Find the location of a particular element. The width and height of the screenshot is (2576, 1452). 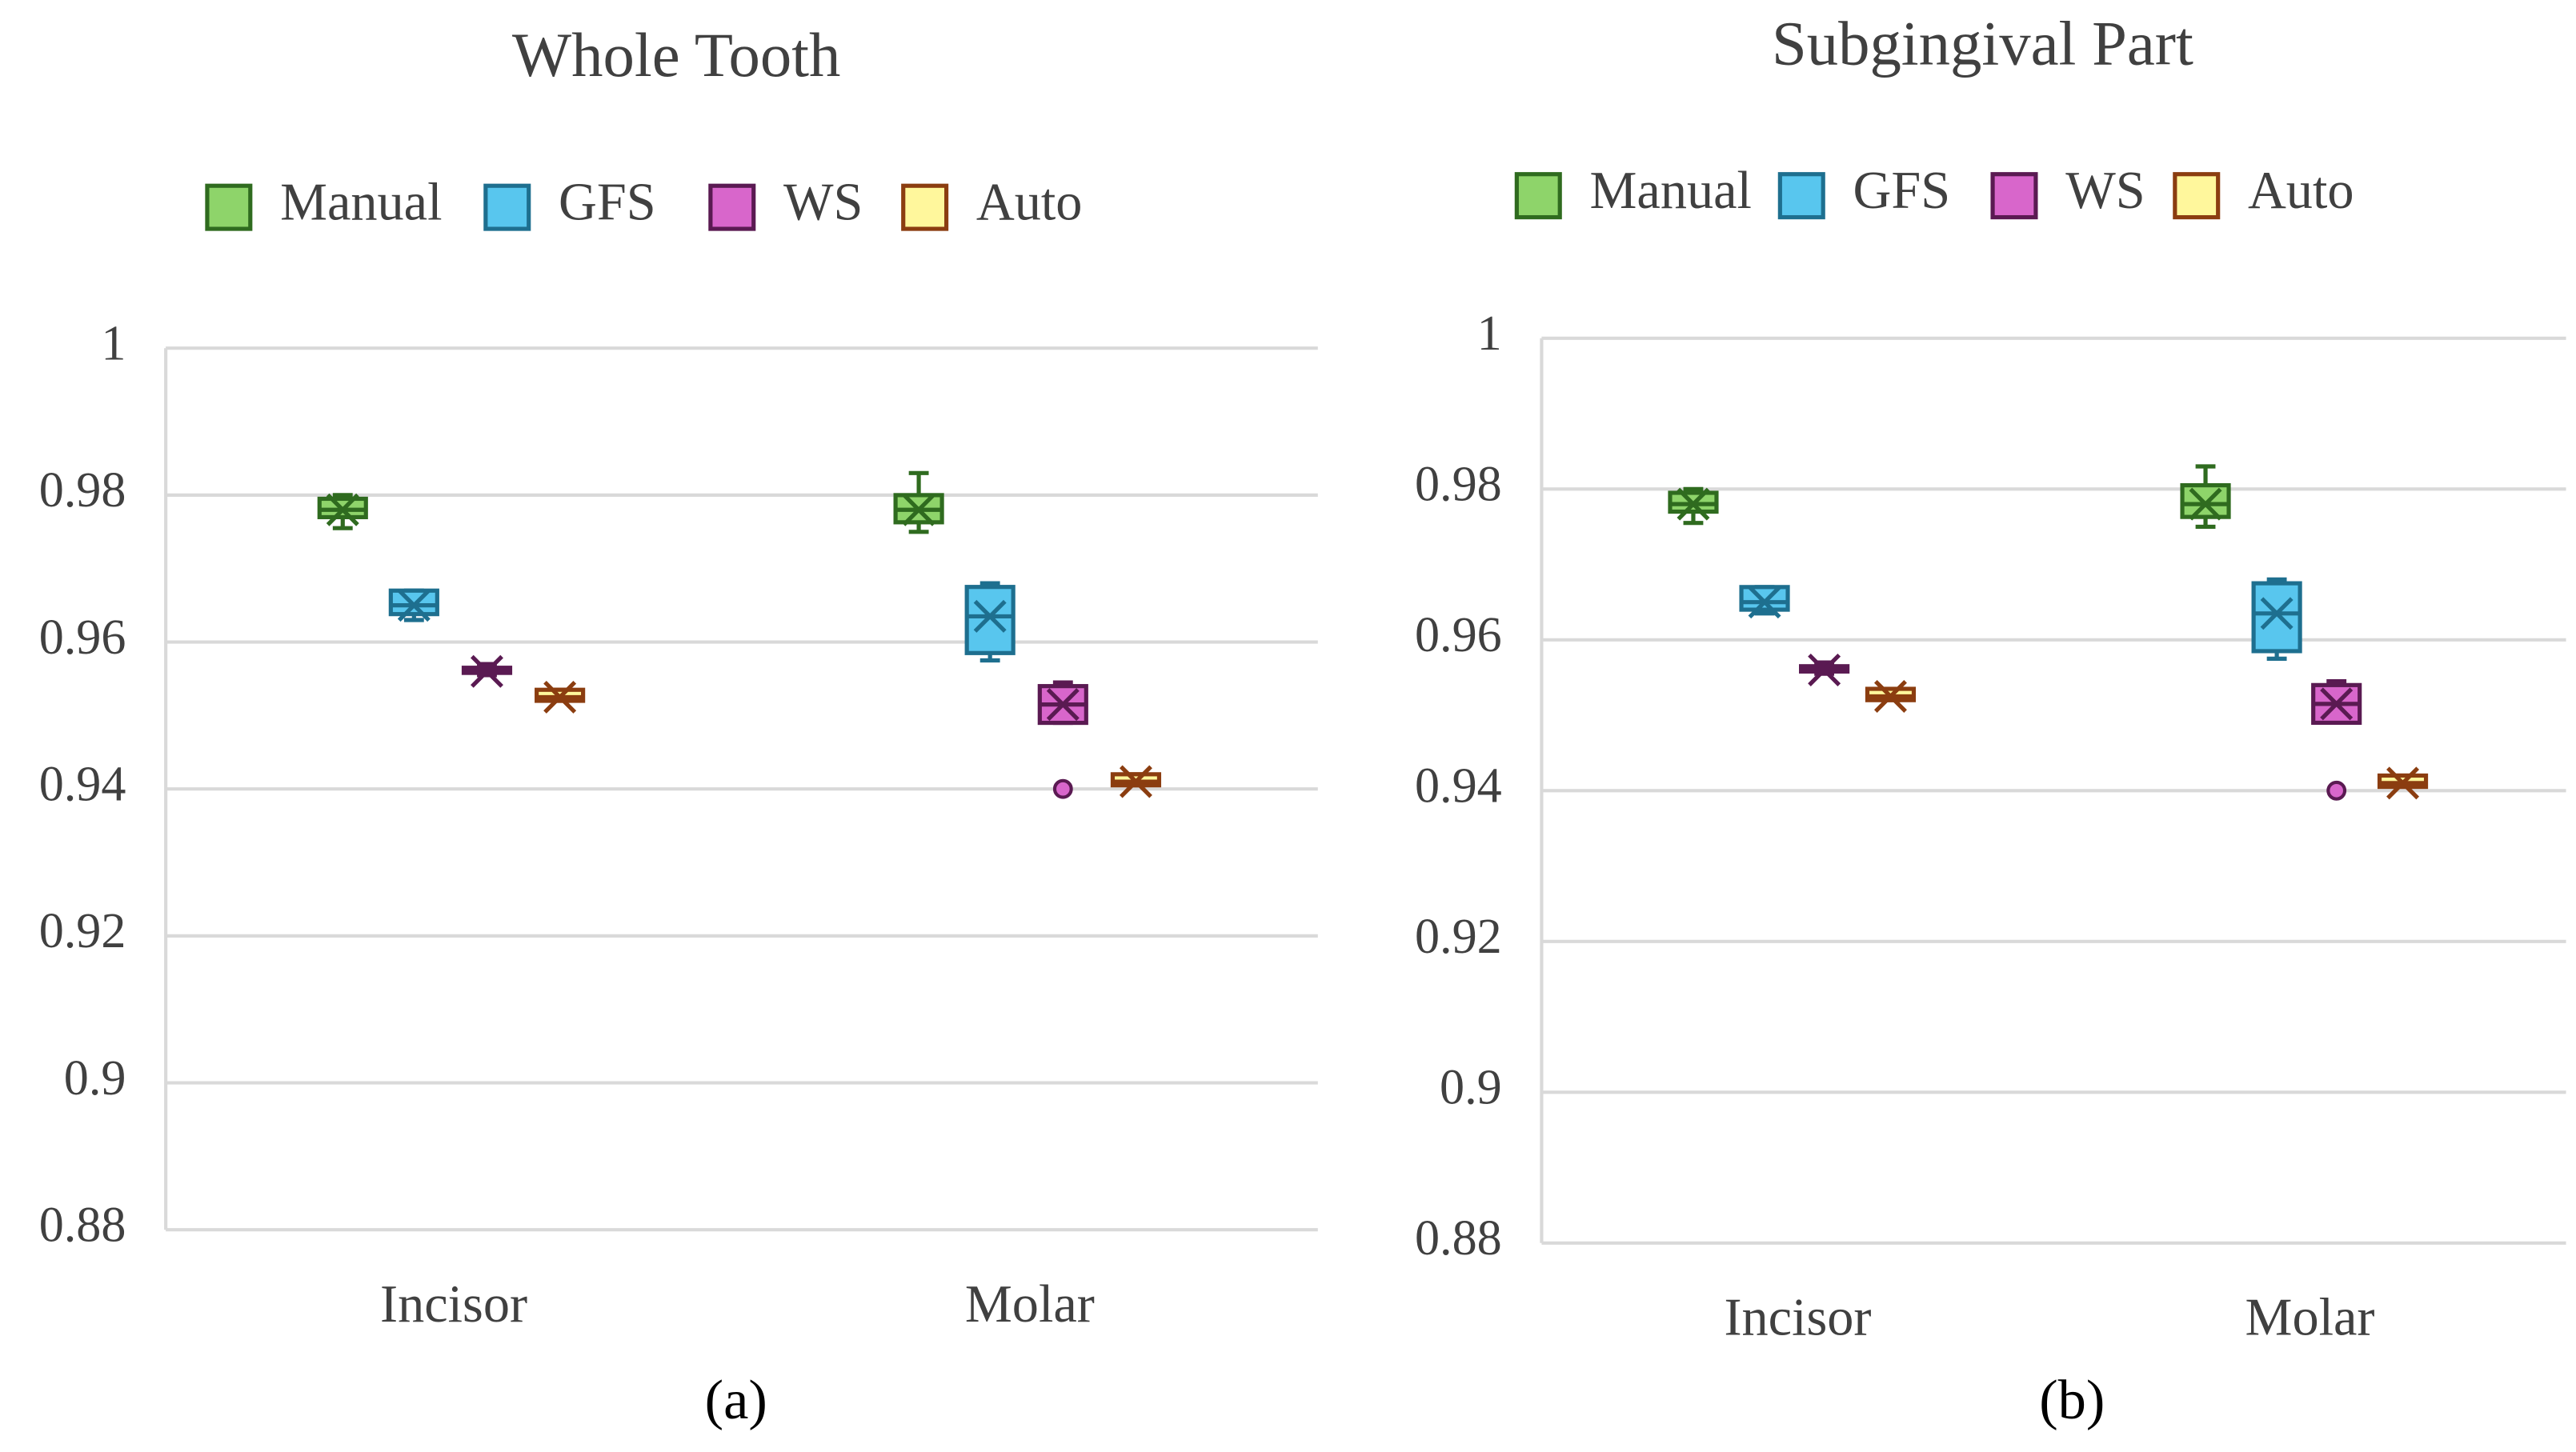

chart-title: Whole Tooth is located at coordinates (676, 55).